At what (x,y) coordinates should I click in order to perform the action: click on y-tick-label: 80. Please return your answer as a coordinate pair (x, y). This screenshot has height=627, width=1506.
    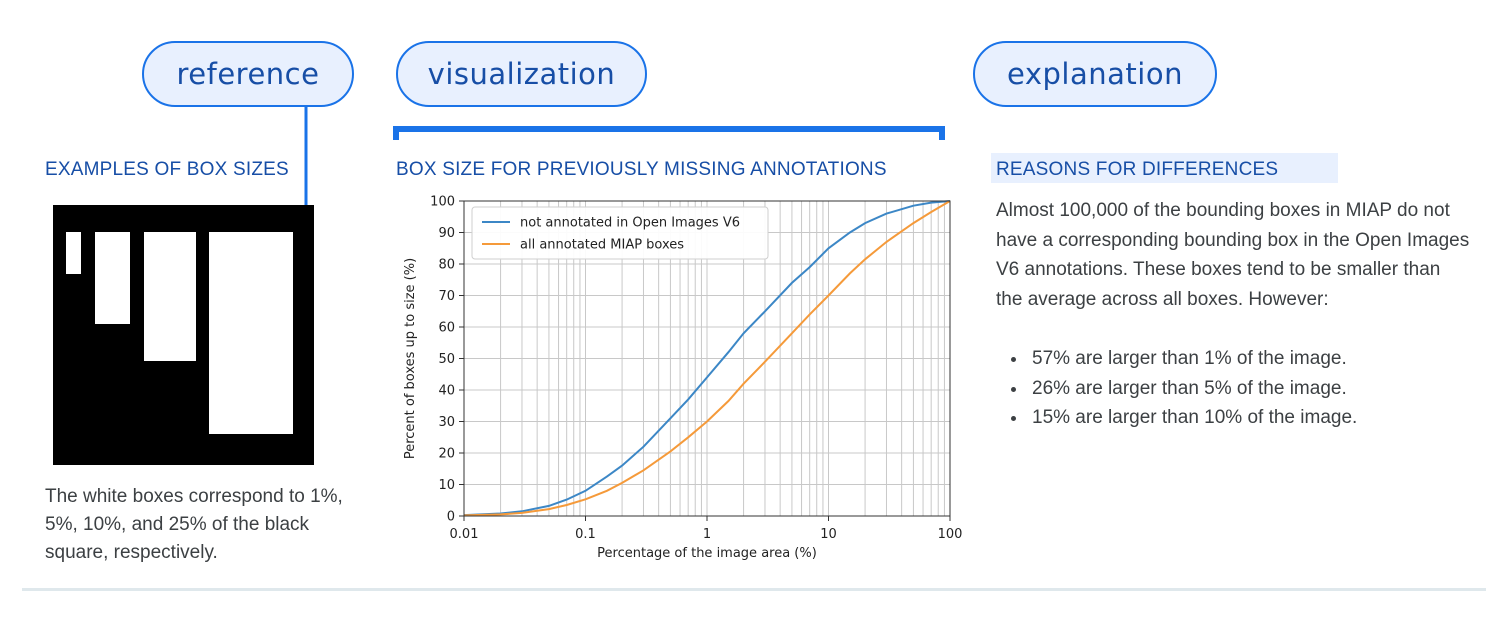
    Looking at the image, I should click on (446, 265).